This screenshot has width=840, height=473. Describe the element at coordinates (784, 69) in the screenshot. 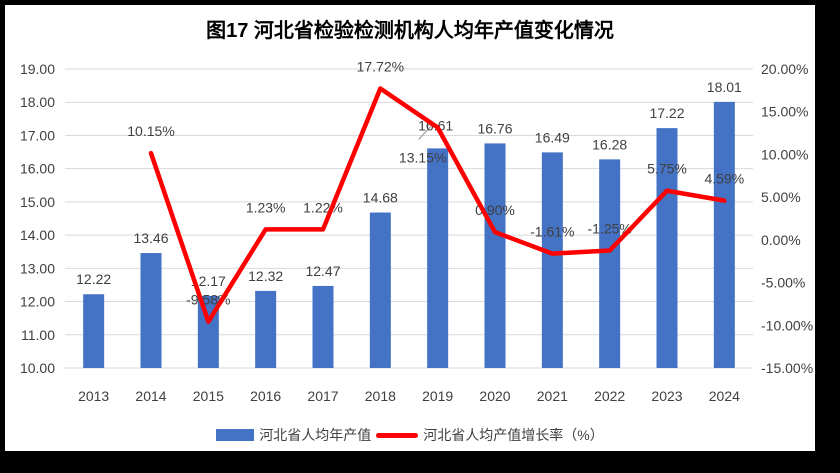

I see `right-axis-tick: 20.00%` at that location.